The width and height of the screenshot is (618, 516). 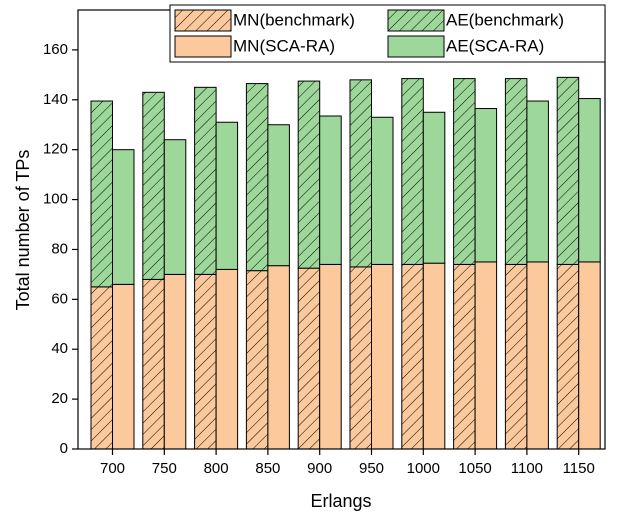 I want to click on legend-label: AE(SCA-RA), so click(x=495, y=45).